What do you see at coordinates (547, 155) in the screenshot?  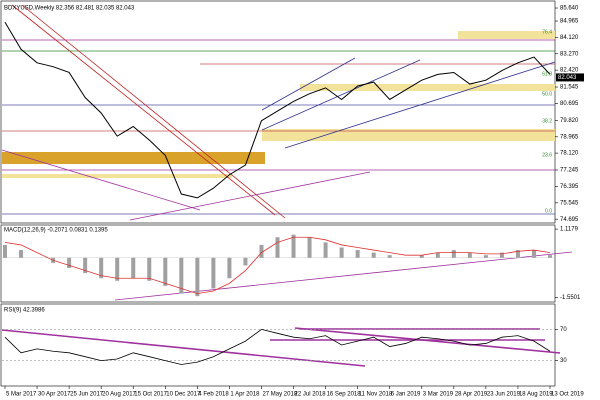 I see `fib-label: 23.6` at bounding box center [547, 155].